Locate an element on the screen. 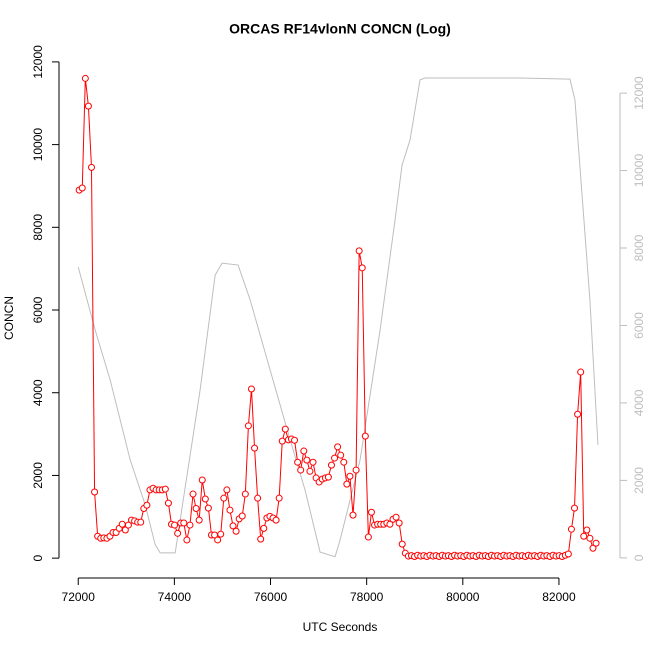 The width and height of the screenshot is (650, 650). y2-tick-label: 2000 is located at coordinates (639, 480).